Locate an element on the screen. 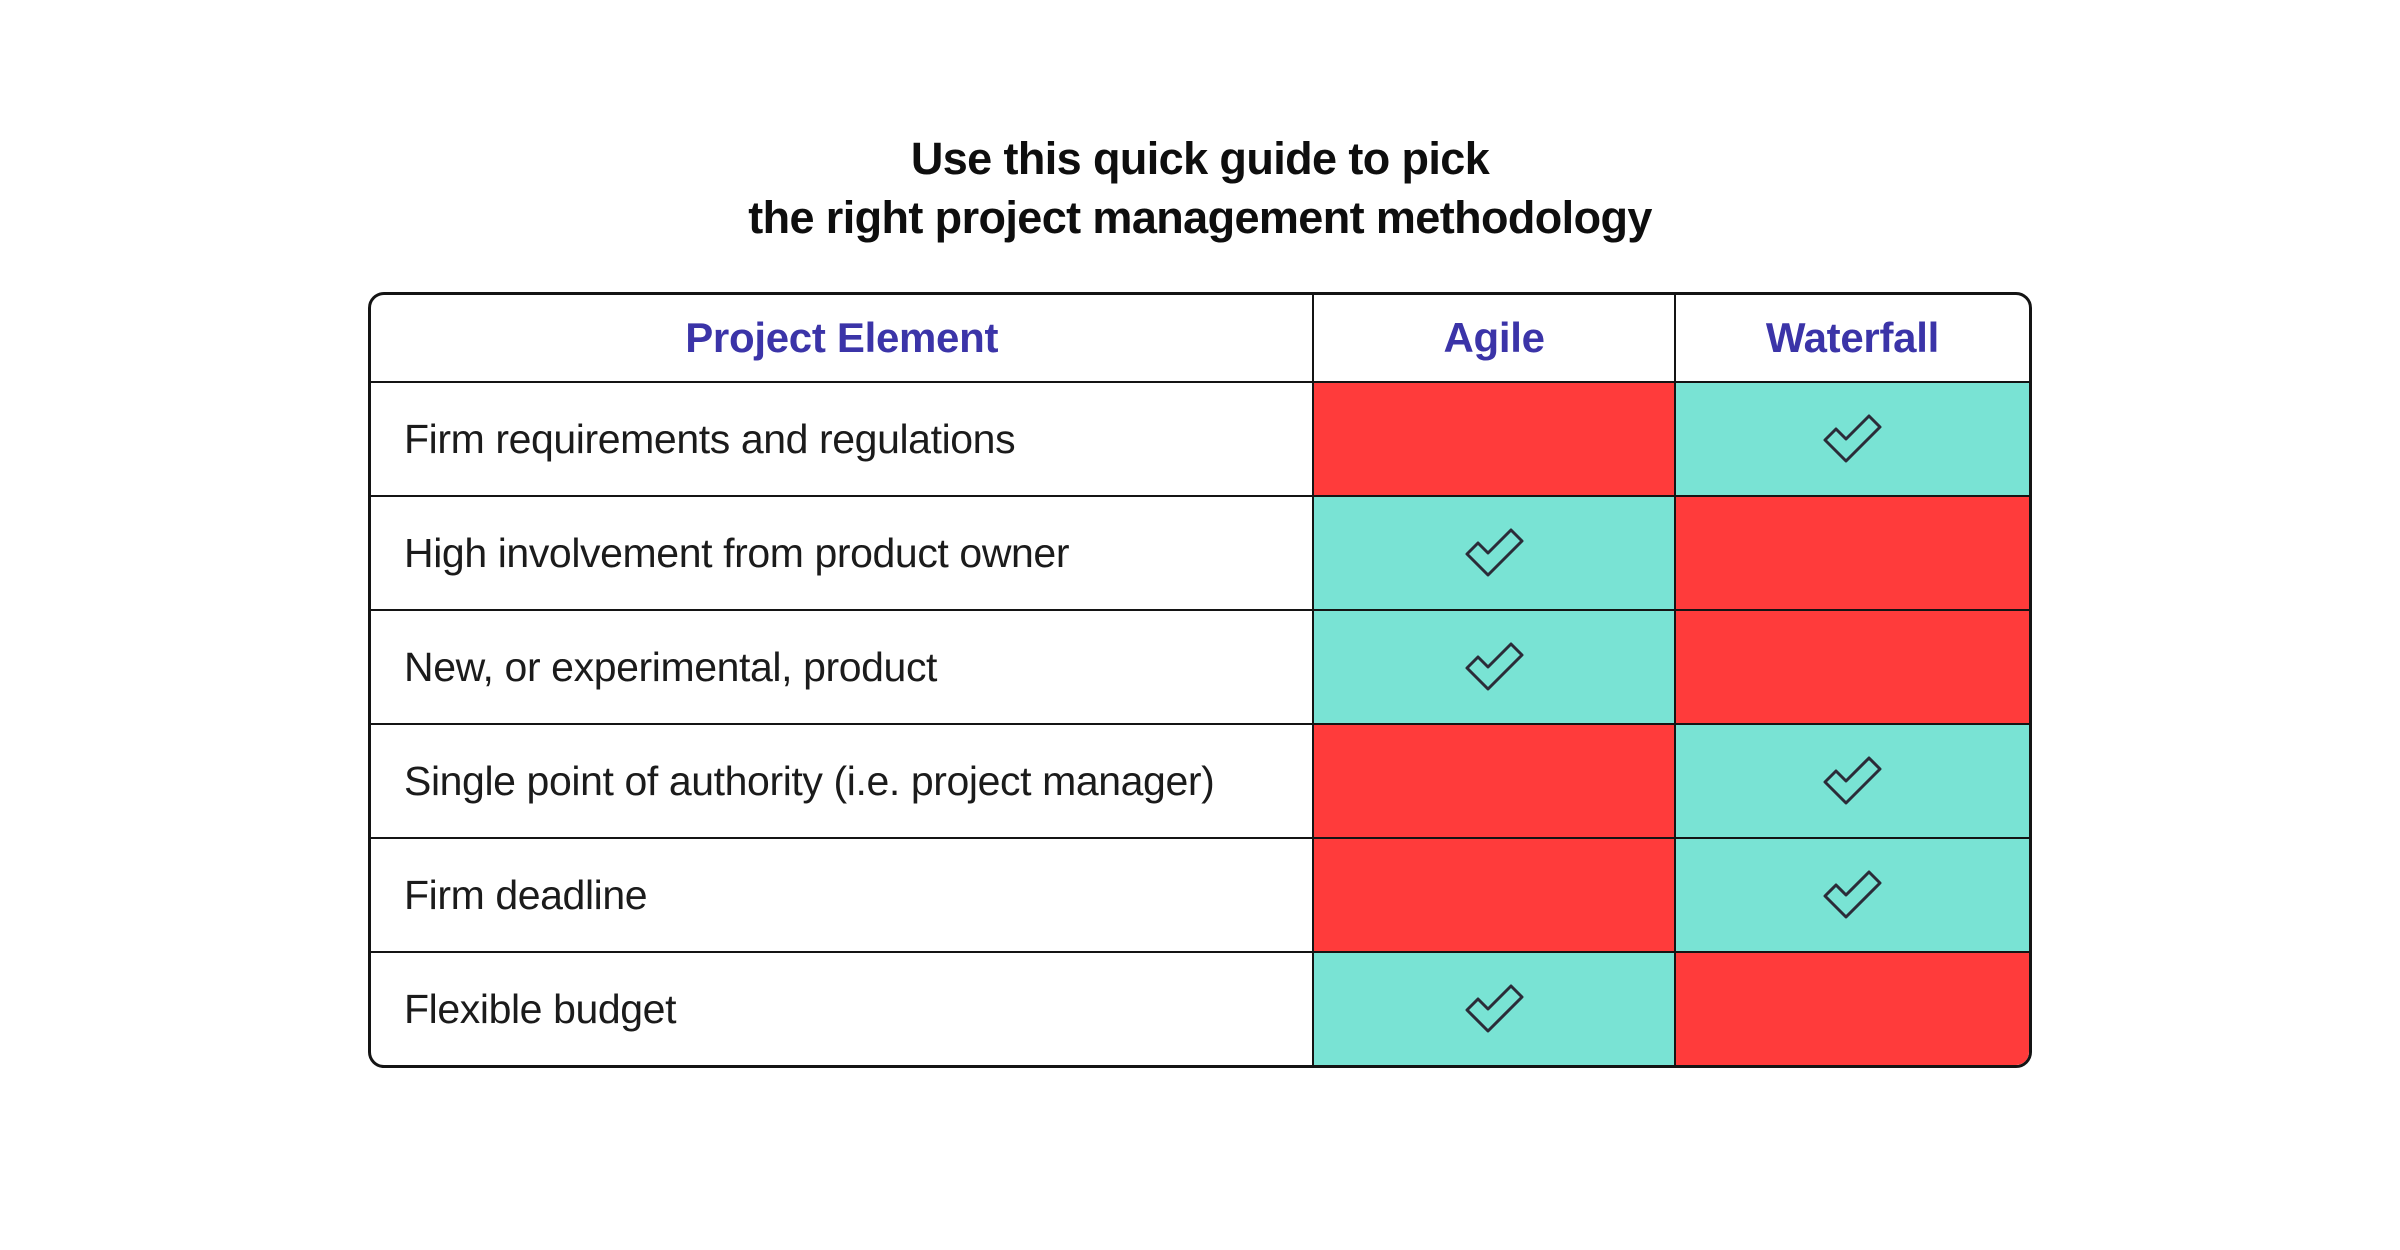 The height and width of the screenshot is (1250, 2400). column-header-waterfall: Waterfall is located at coordinates (1852, 337).